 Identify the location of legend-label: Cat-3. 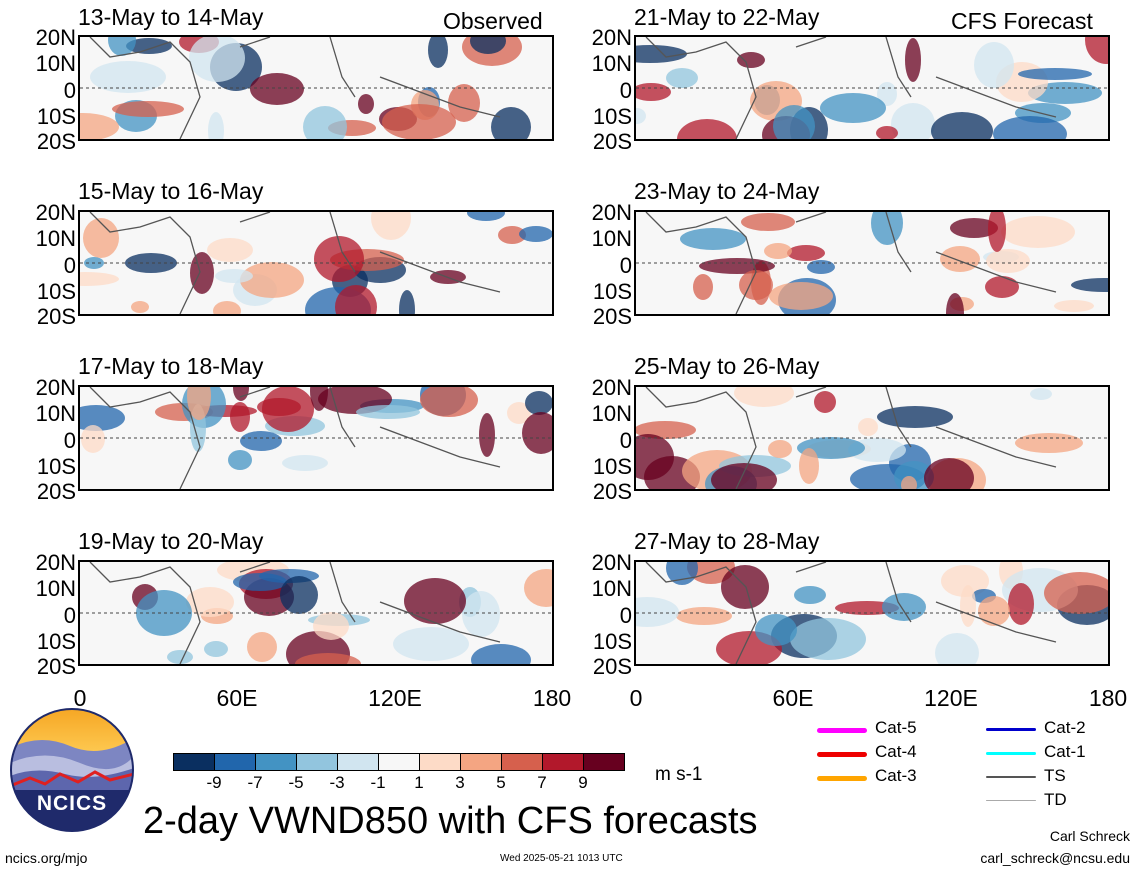
(896, 775).